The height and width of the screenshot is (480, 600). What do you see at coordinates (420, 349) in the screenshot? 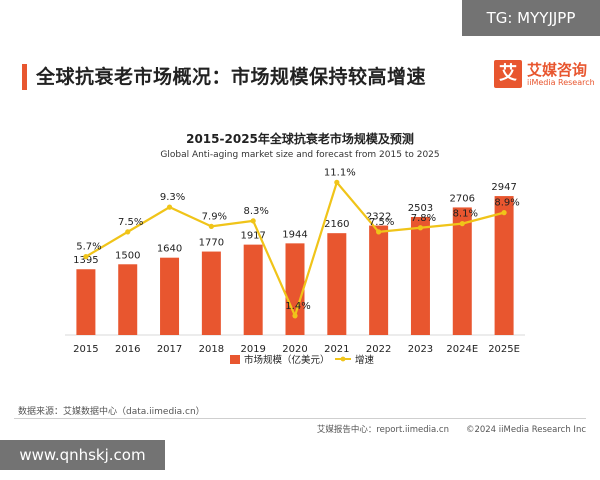
I see `x-tick-2023: 2023` at bounding box center [420, 349].